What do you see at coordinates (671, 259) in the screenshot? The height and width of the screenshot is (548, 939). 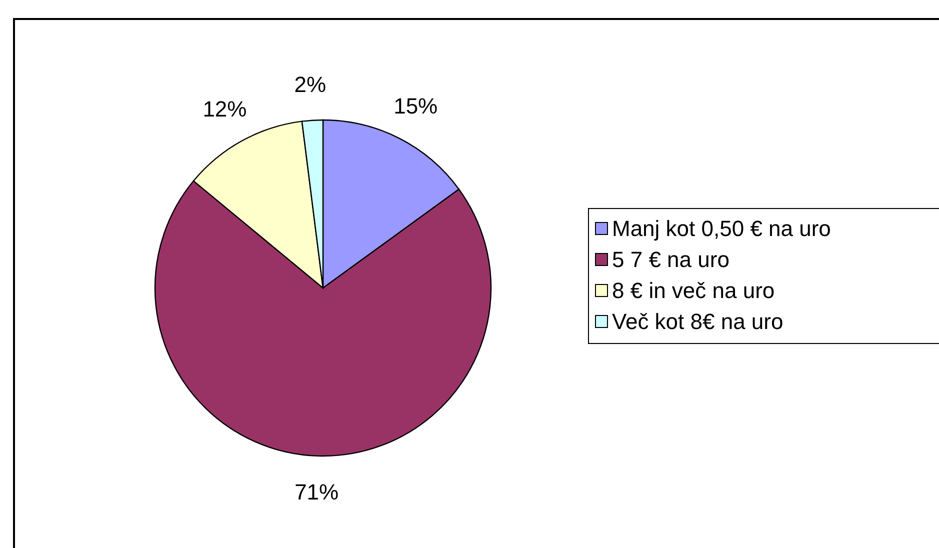 I see `legend-label: 5 7 € na uro` at bounding box center [671, 259].